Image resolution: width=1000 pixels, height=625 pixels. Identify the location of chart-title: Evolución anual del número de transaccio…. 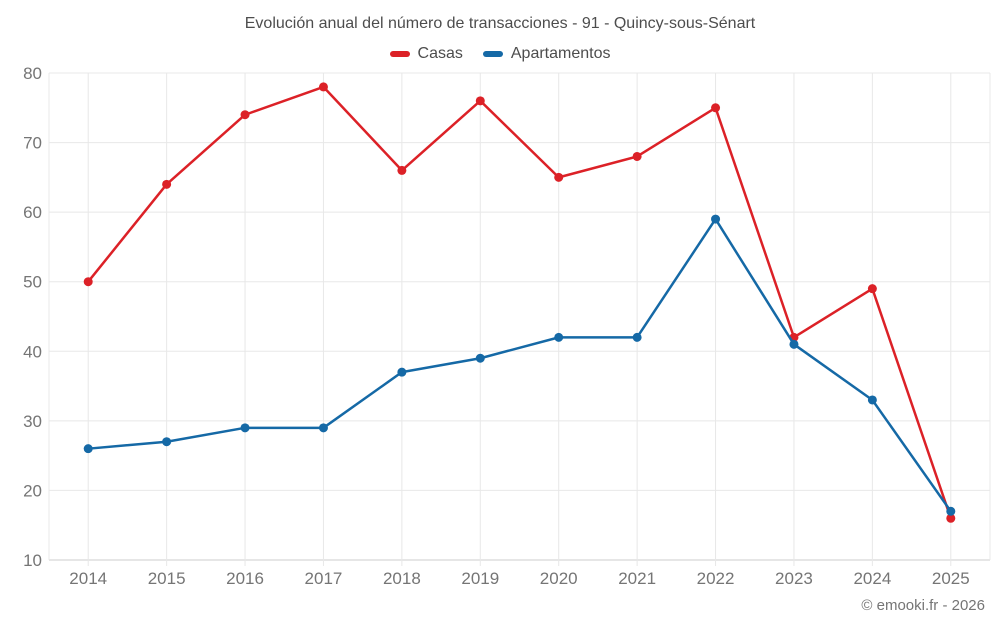
(500, 23).